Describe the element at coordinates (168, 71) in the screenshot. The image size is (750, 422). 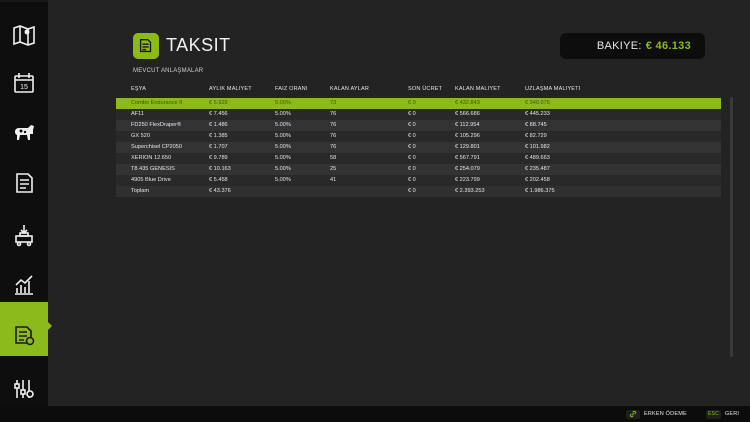
I see `section-title: MEVCUT ANLAŞMALAR` at that location.